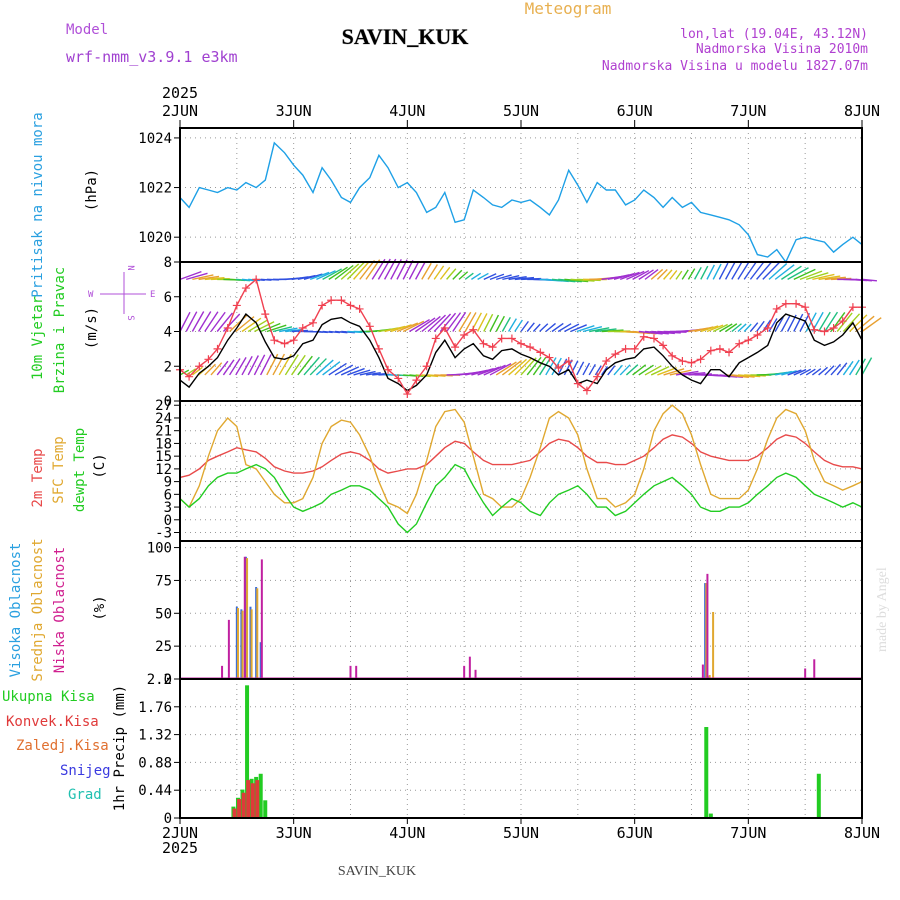  I want to click on y-tick-label: 0, so click(168, 680).